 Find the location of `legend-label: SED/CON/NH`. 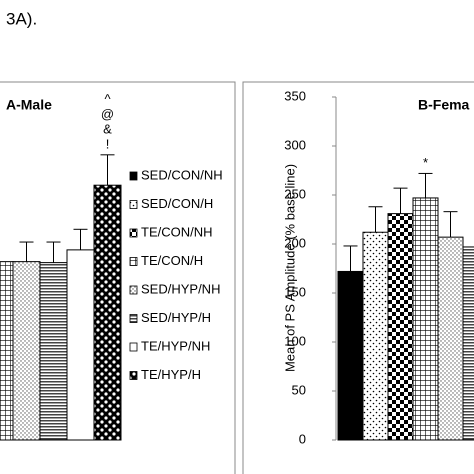

legend-label: SED/CON/NH is located at coordinates (182, 174).